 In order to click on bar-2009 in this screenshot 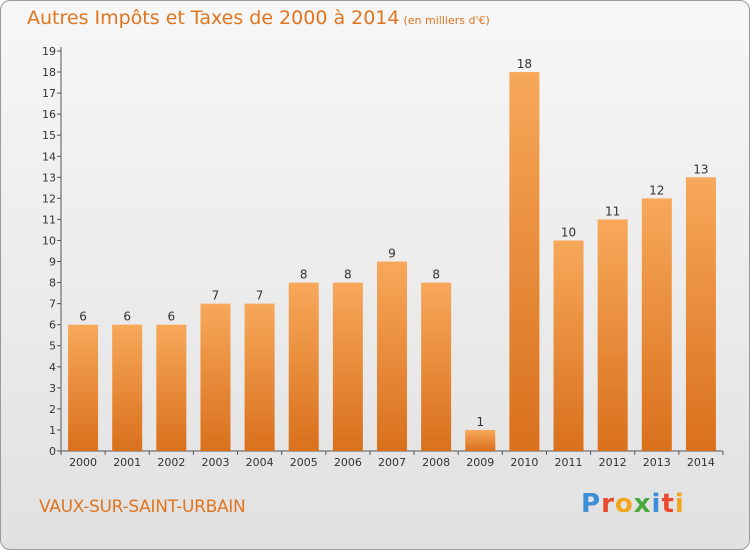, I will do `click(480, 440)`.